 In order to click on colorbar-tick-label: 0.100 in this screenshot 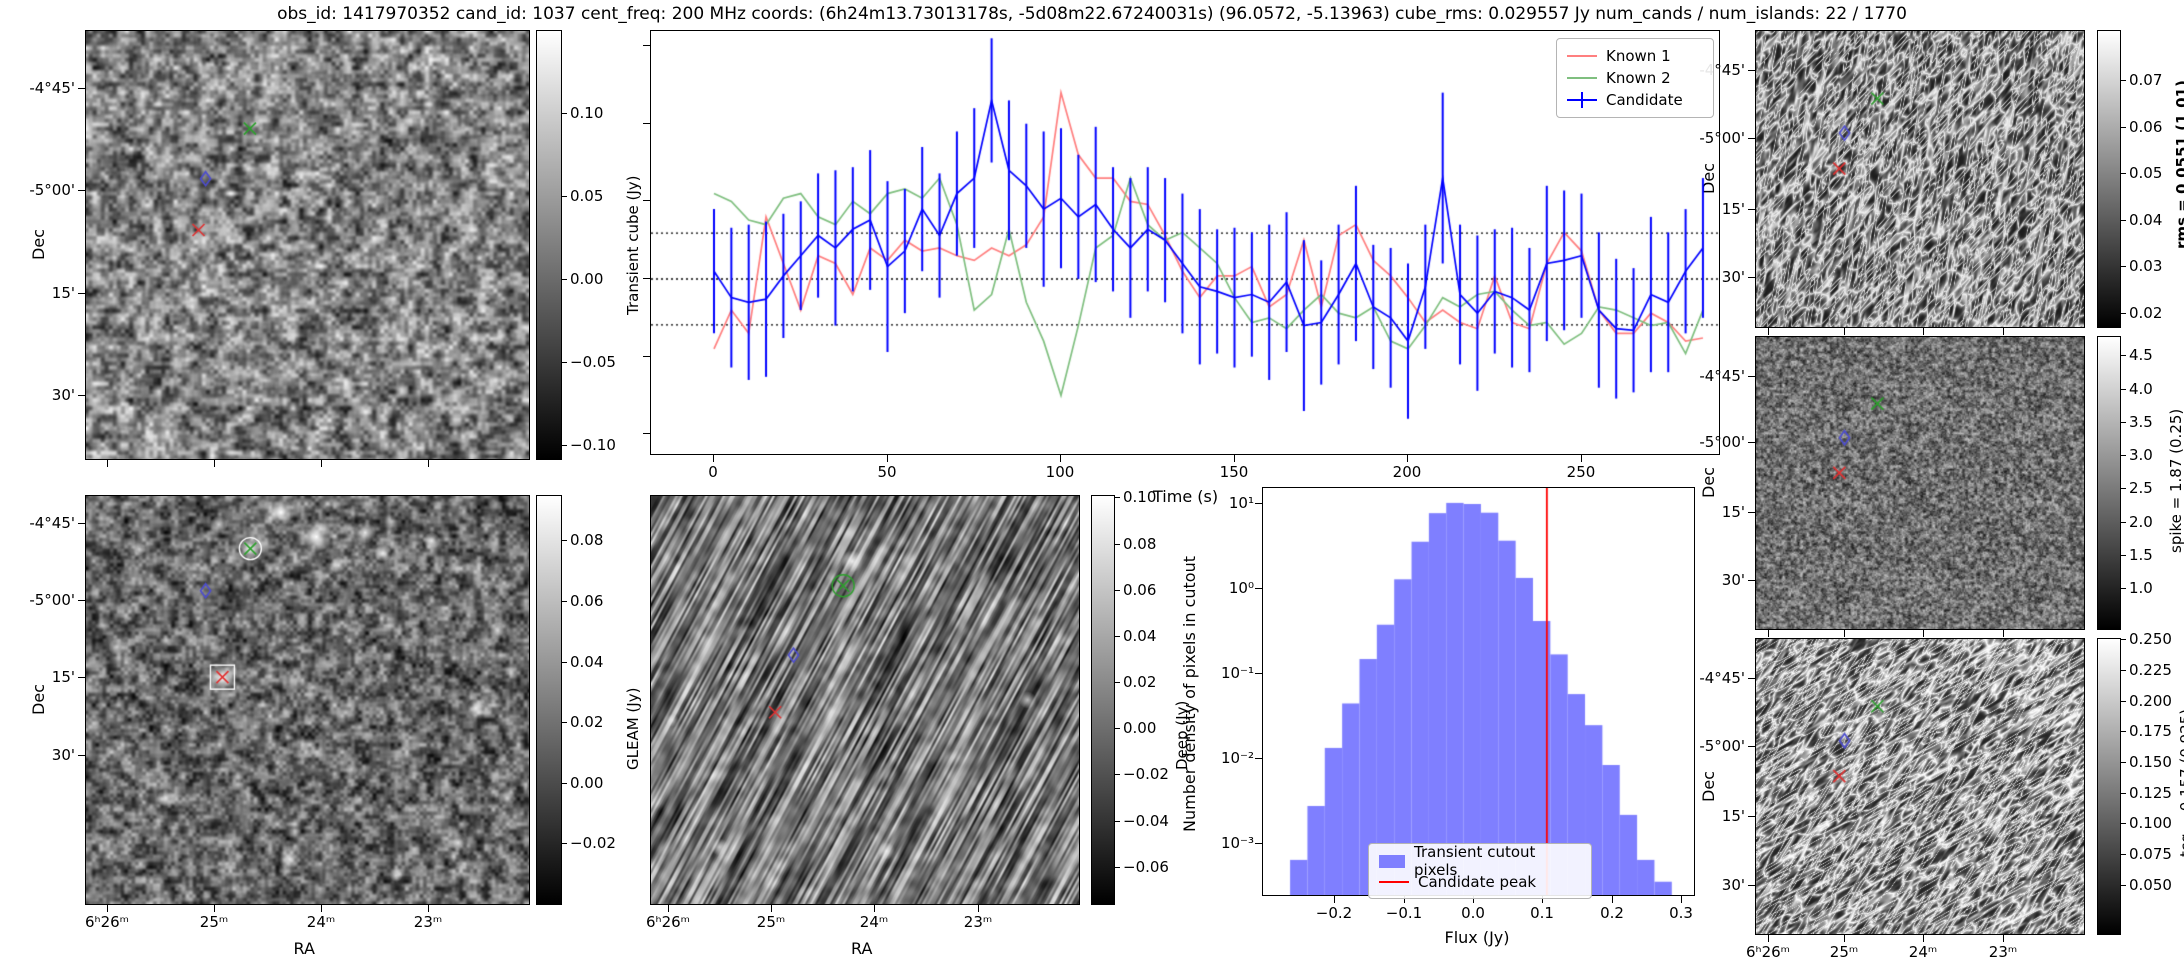, I will do `click(2150, 823)`.